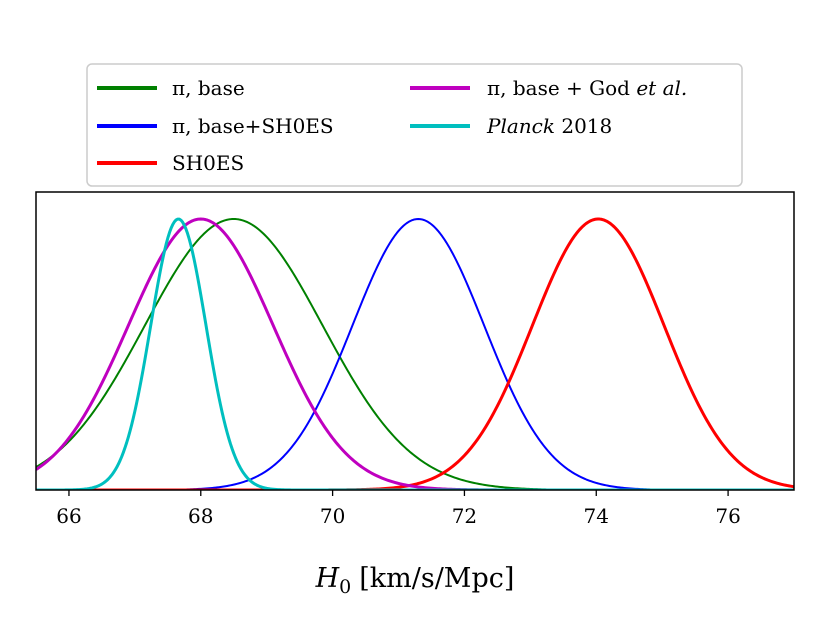 The height and width of the screenshot is (623, 830). What do you see at coordinates (332, 516) in the screenshot?
I see `x-tick-label-70: 70` at bounding box center [332, 516].